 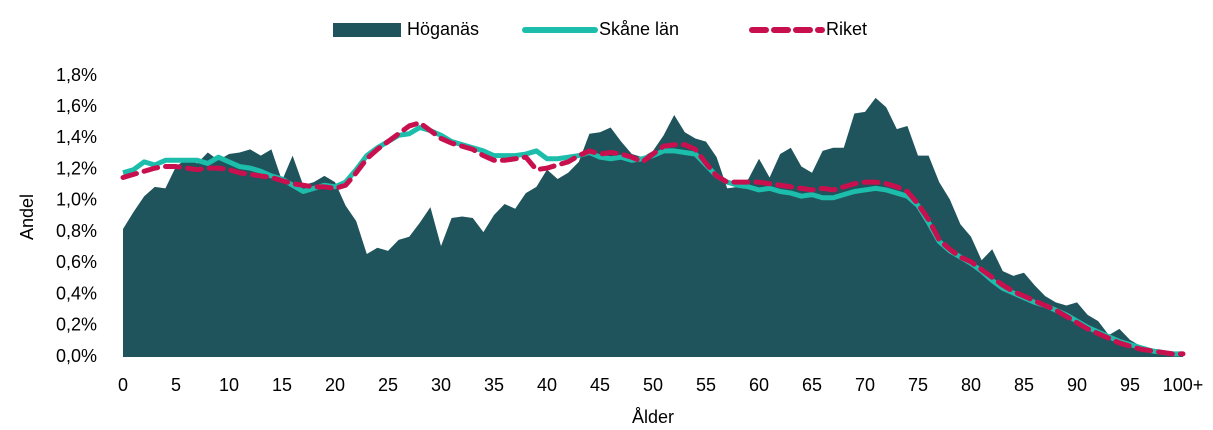 I want to click on x-tick-label: 55, so click(x=706, y=385).